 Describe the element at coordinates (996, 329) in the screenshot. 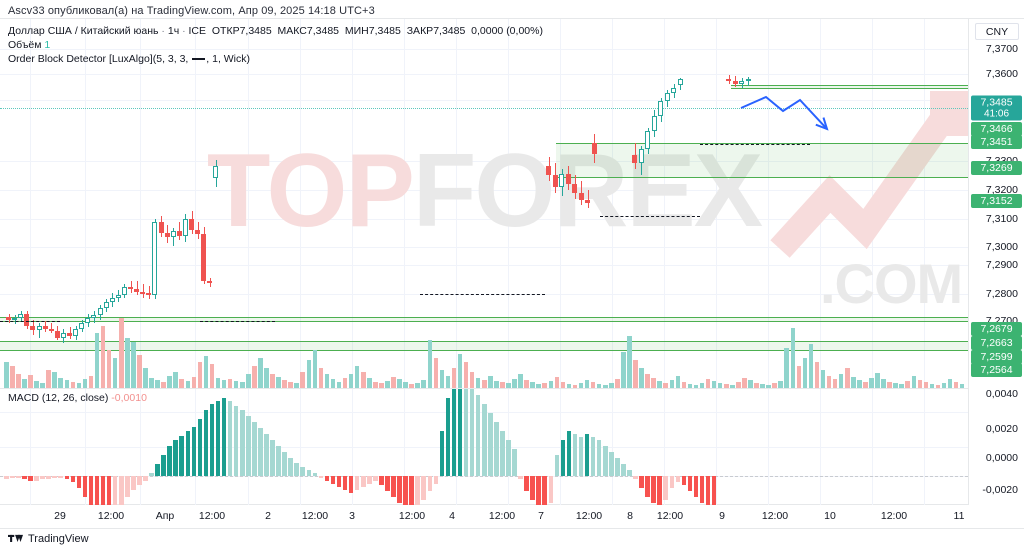

I see `price-axis-highlight: 7,2679` at that location.